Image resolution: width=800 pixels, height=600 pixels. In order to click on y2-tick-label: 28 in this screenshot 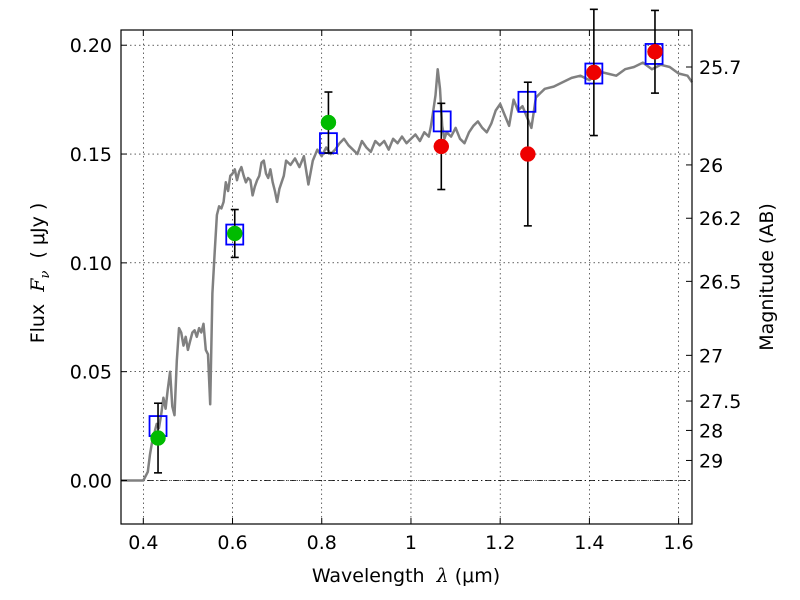, I will do `click(711, 431)`.